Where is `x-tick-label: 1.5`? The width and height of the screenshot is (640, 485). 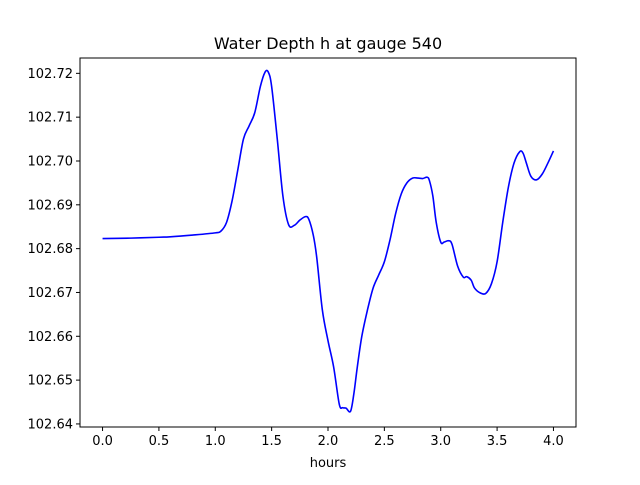 x-tick-label: 1.5 is located at coordinates (271, 441).